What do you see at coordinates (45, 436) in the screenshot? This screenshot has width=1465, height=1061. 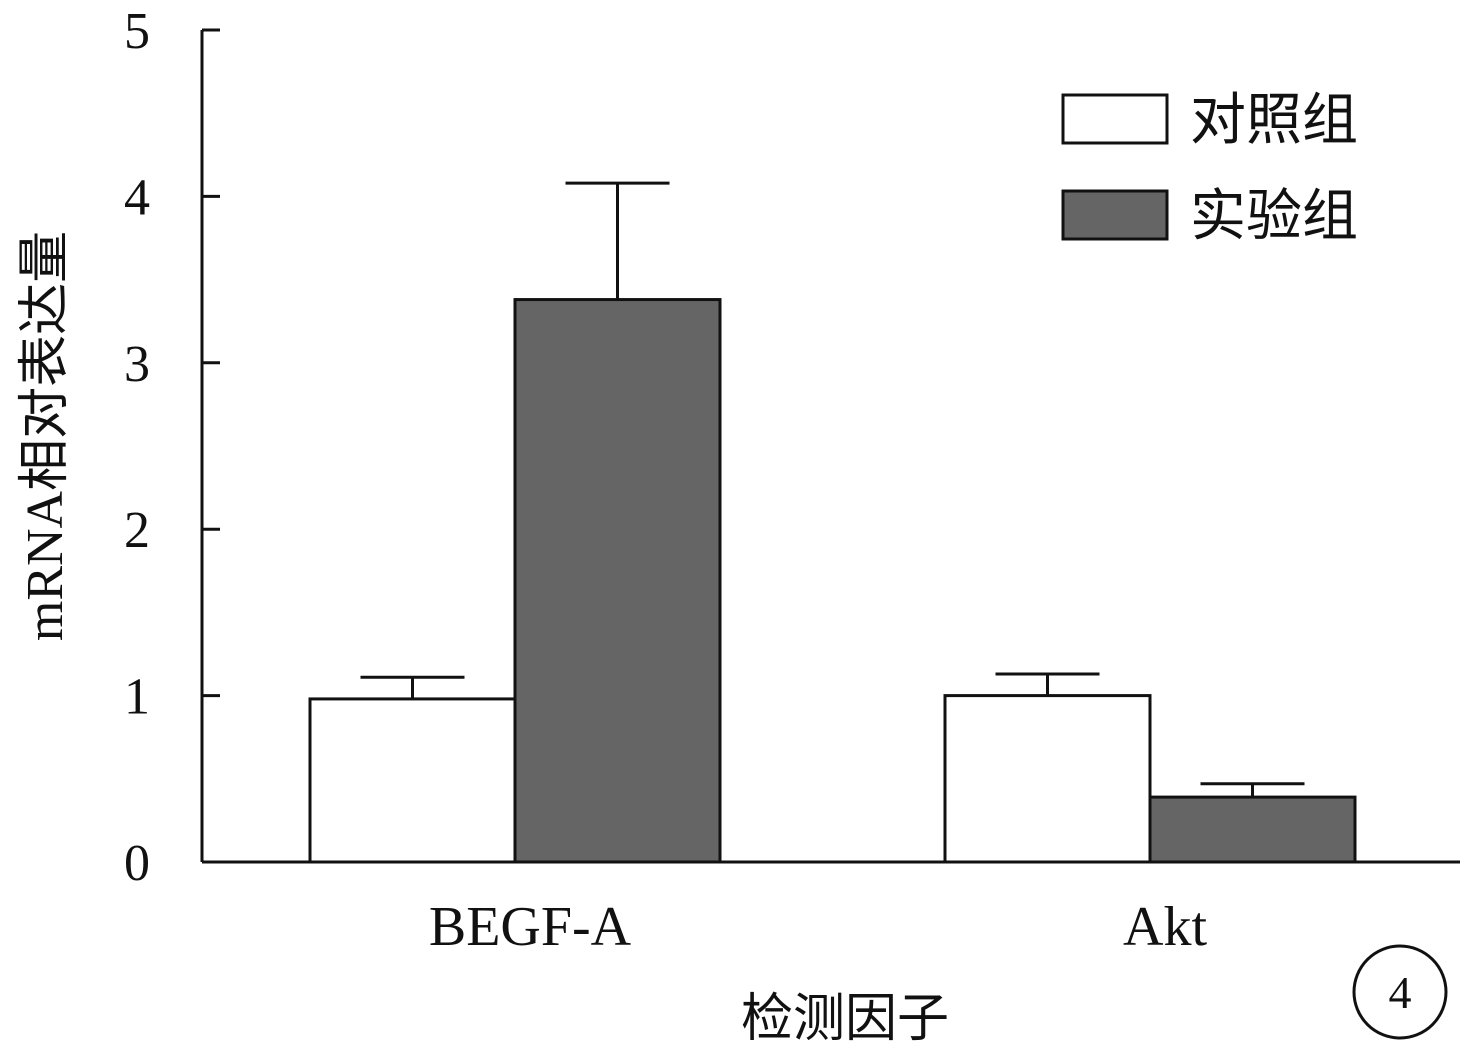 I see `y-axis-title: mRNA相对表达量` at bounding box center [45, 436].